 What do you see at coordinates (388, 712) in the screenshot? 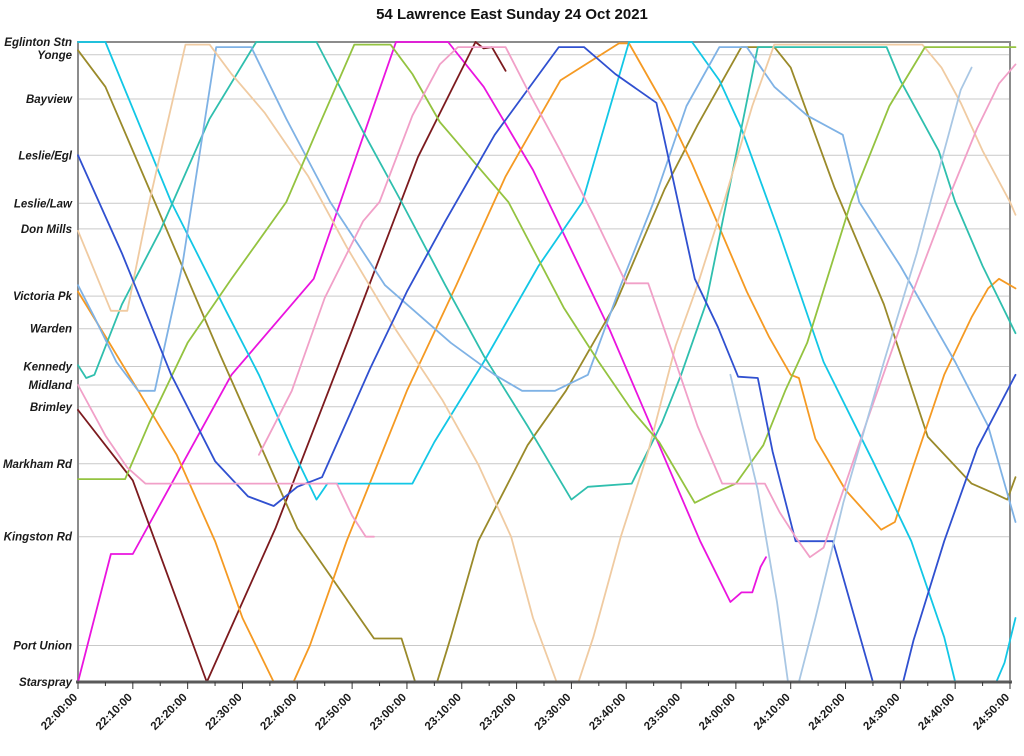
I see `x-tick-label: 23:00:00` at bounding box center [388, 712].